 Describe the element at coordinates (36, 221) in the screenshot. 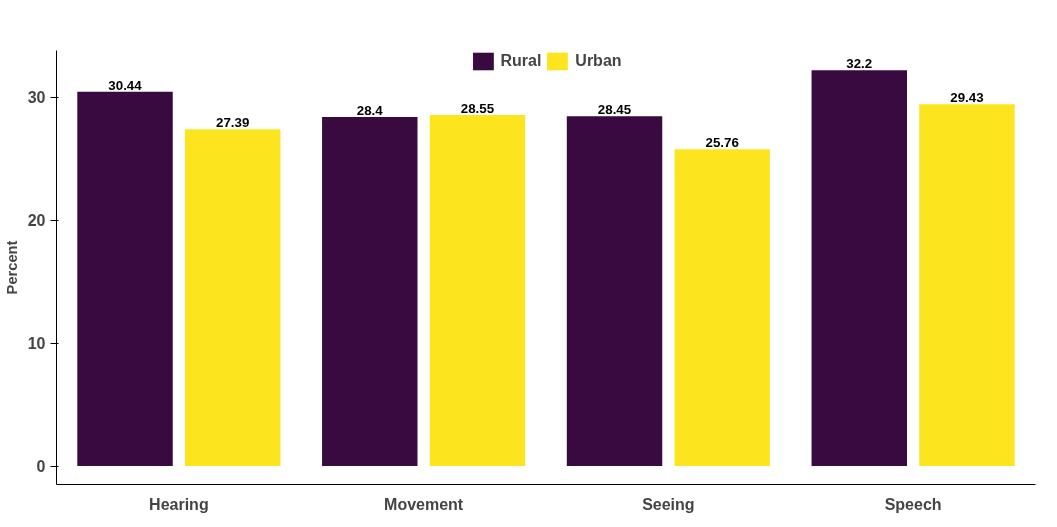

I see `y-tick-label: 20` at that location.